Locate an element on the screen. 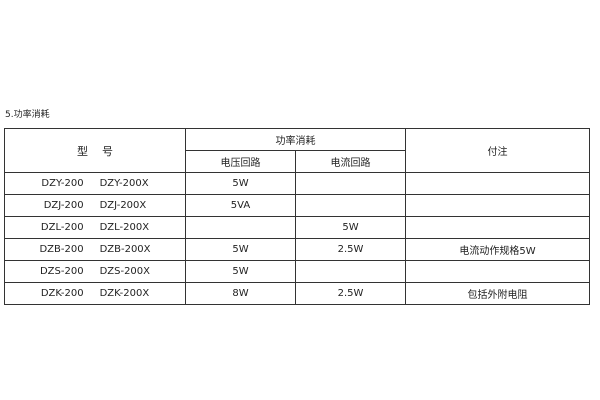  model-b: DZL-200X is located at coordinates (124, 227).